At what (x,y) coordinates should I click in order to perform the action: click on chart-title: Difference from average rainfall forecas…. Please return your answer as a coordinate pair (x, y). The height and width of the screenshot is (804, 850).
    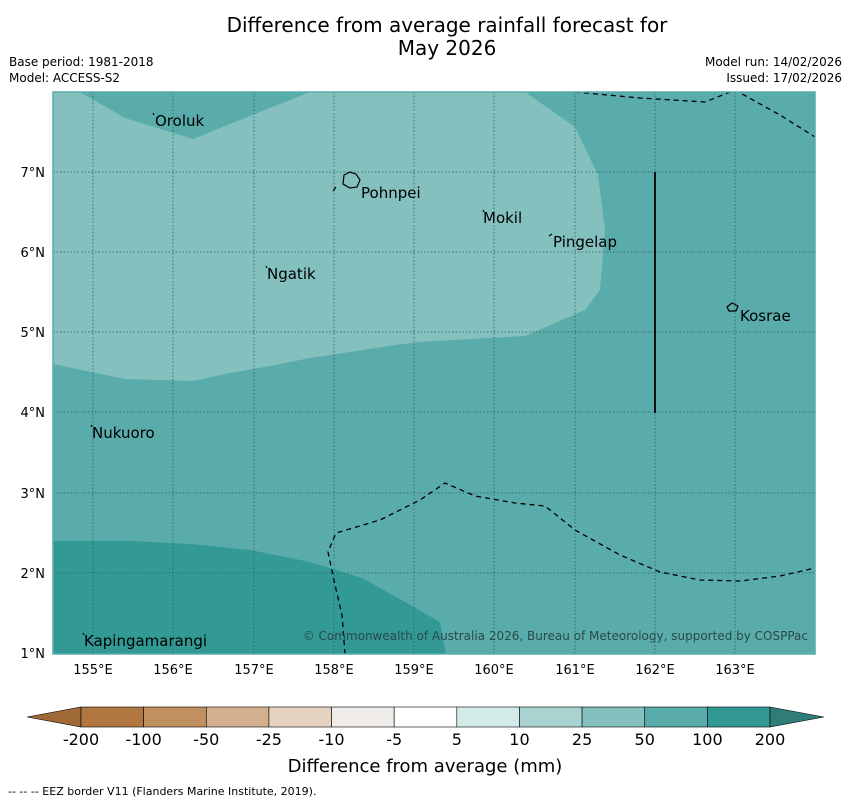
    Looking at the image, I should click on (425, 37).